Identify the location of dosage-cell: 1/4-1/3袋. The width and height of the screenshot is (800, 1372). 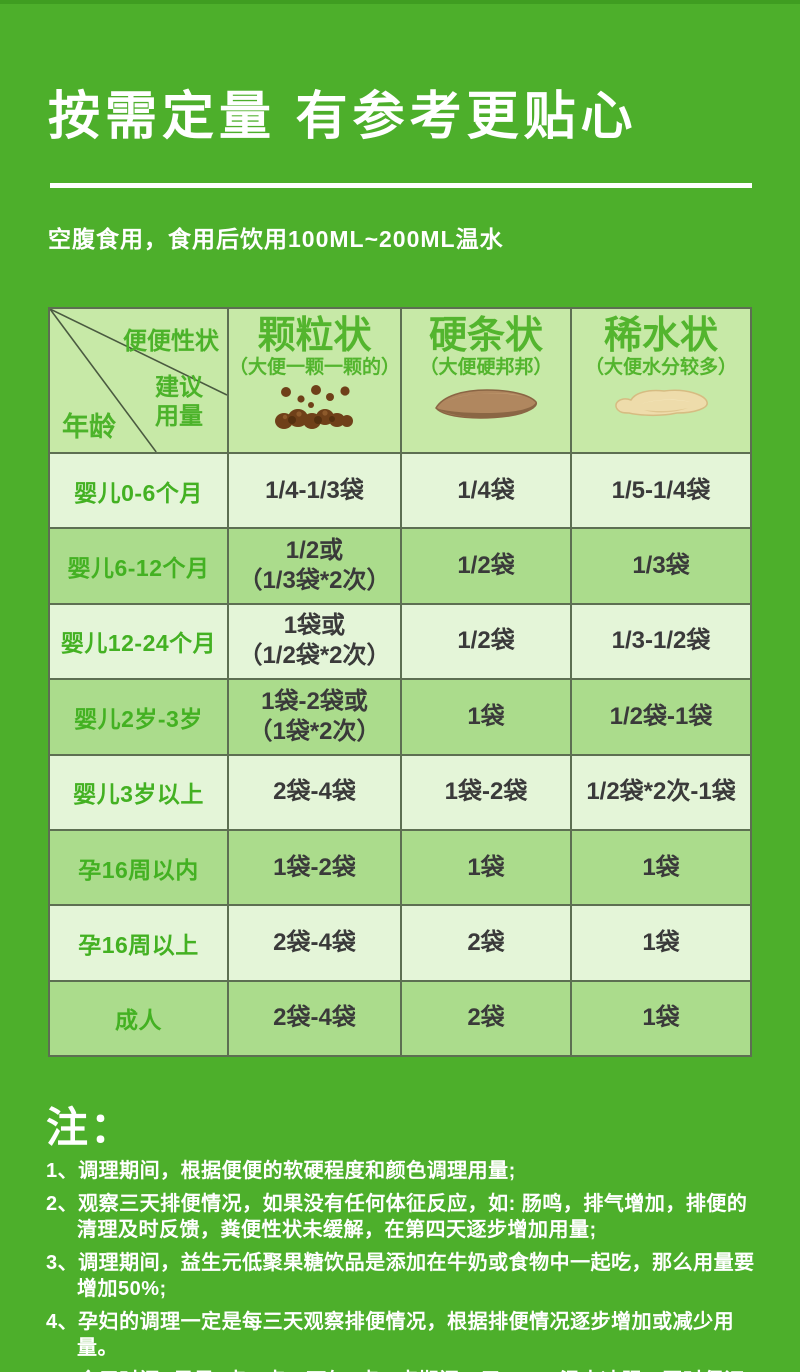
(315, 491).